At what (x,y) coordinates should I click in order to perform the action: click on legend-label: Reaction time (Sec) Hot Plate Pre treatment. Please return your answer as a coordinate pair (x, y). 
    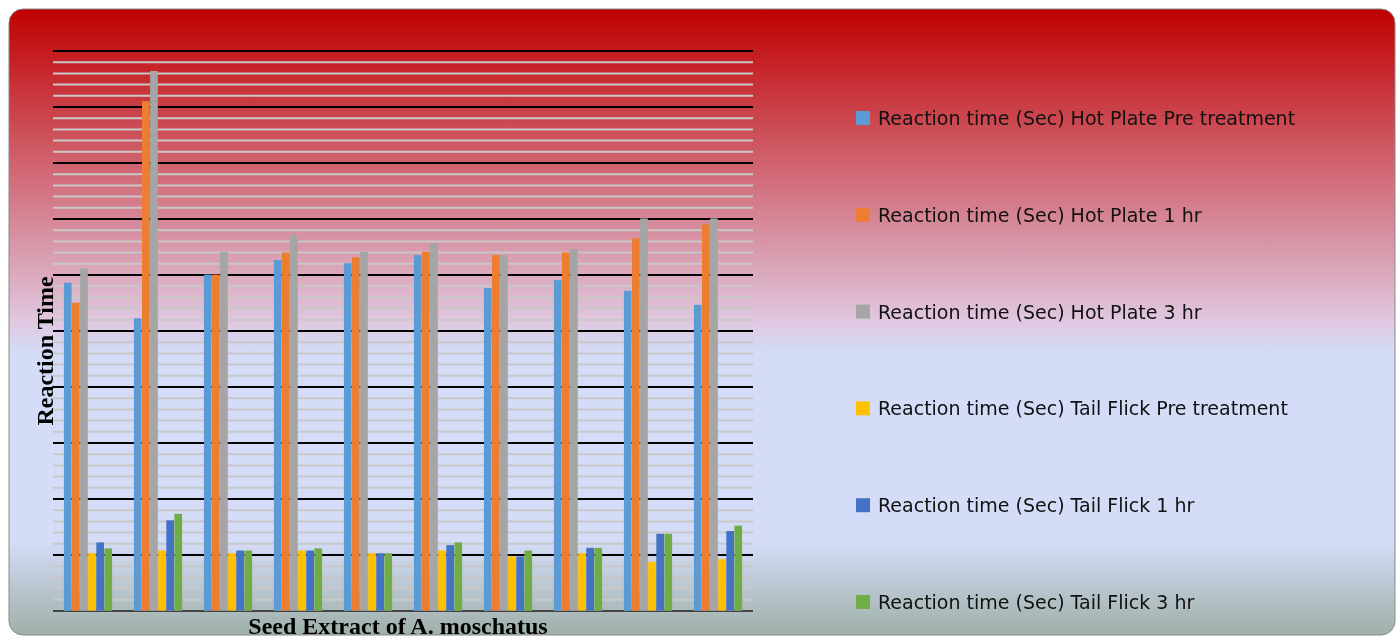
    Looking at the image, I should click on (1087, 118).